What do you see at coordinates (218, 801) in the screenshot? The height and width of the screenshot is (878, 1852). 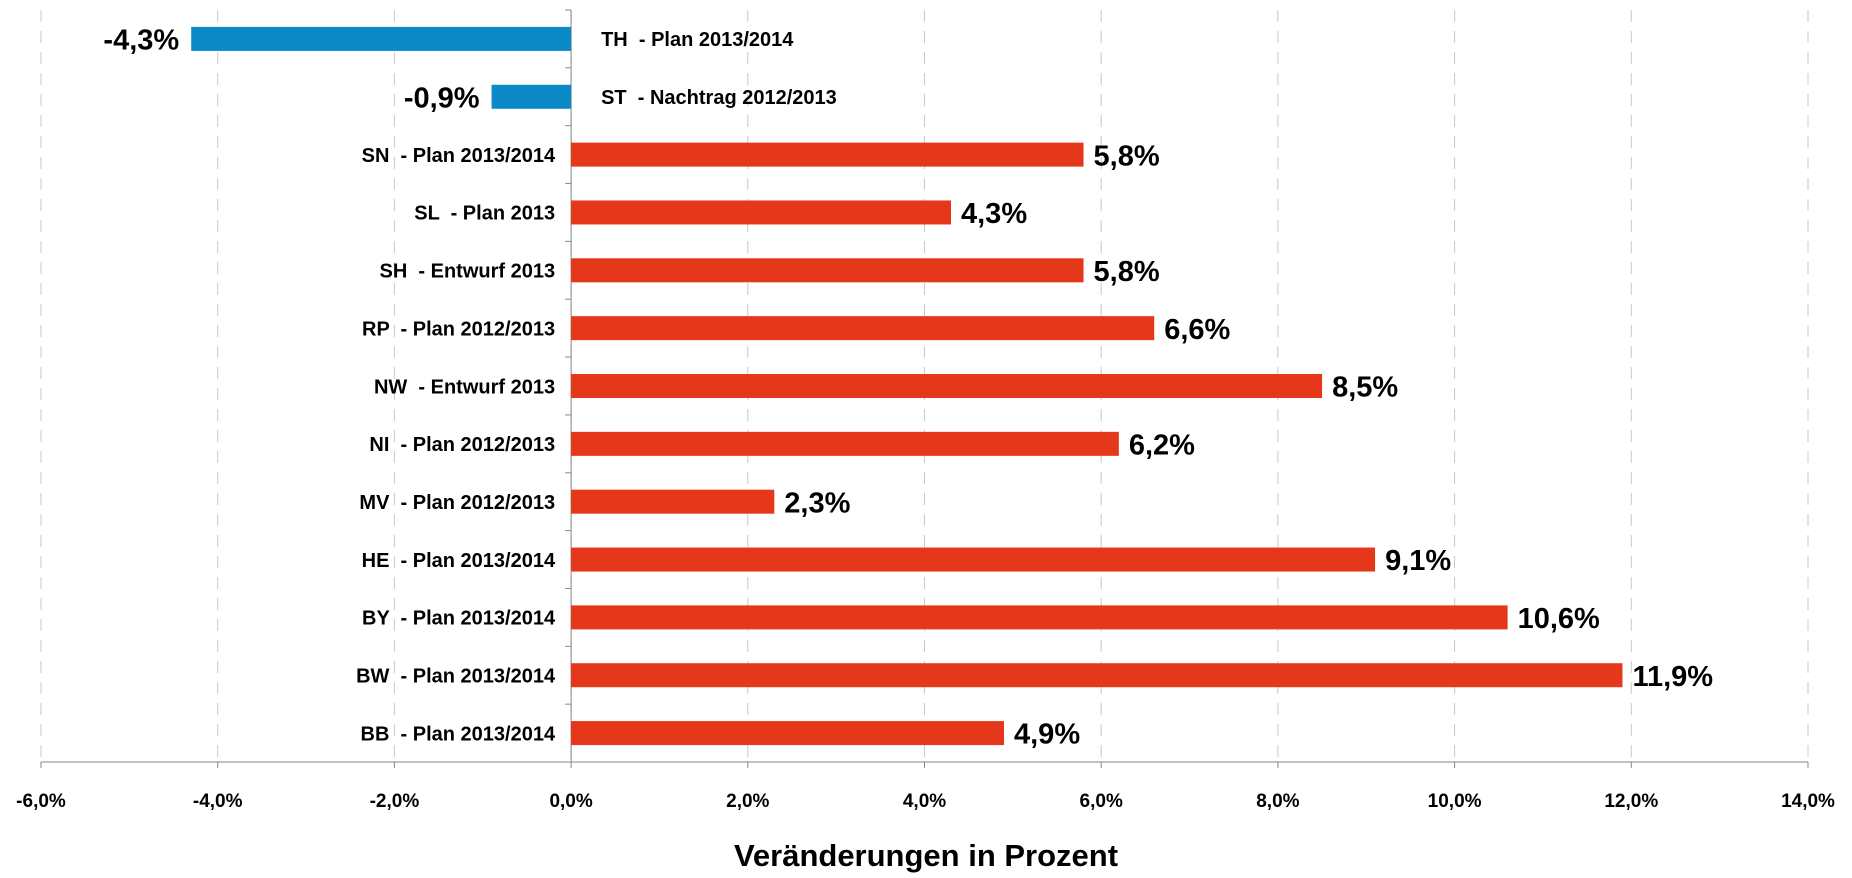 I see `x-tick-label: -4,0%` at bounding box center [218, 801].